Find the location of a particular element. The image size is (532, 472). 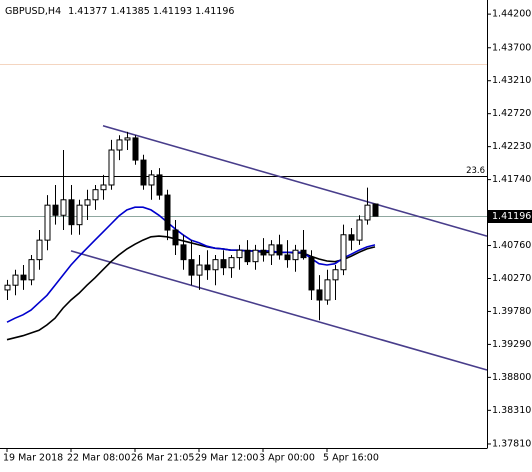

price-box-label: 1.41196 is located at coordinates (511, 216).